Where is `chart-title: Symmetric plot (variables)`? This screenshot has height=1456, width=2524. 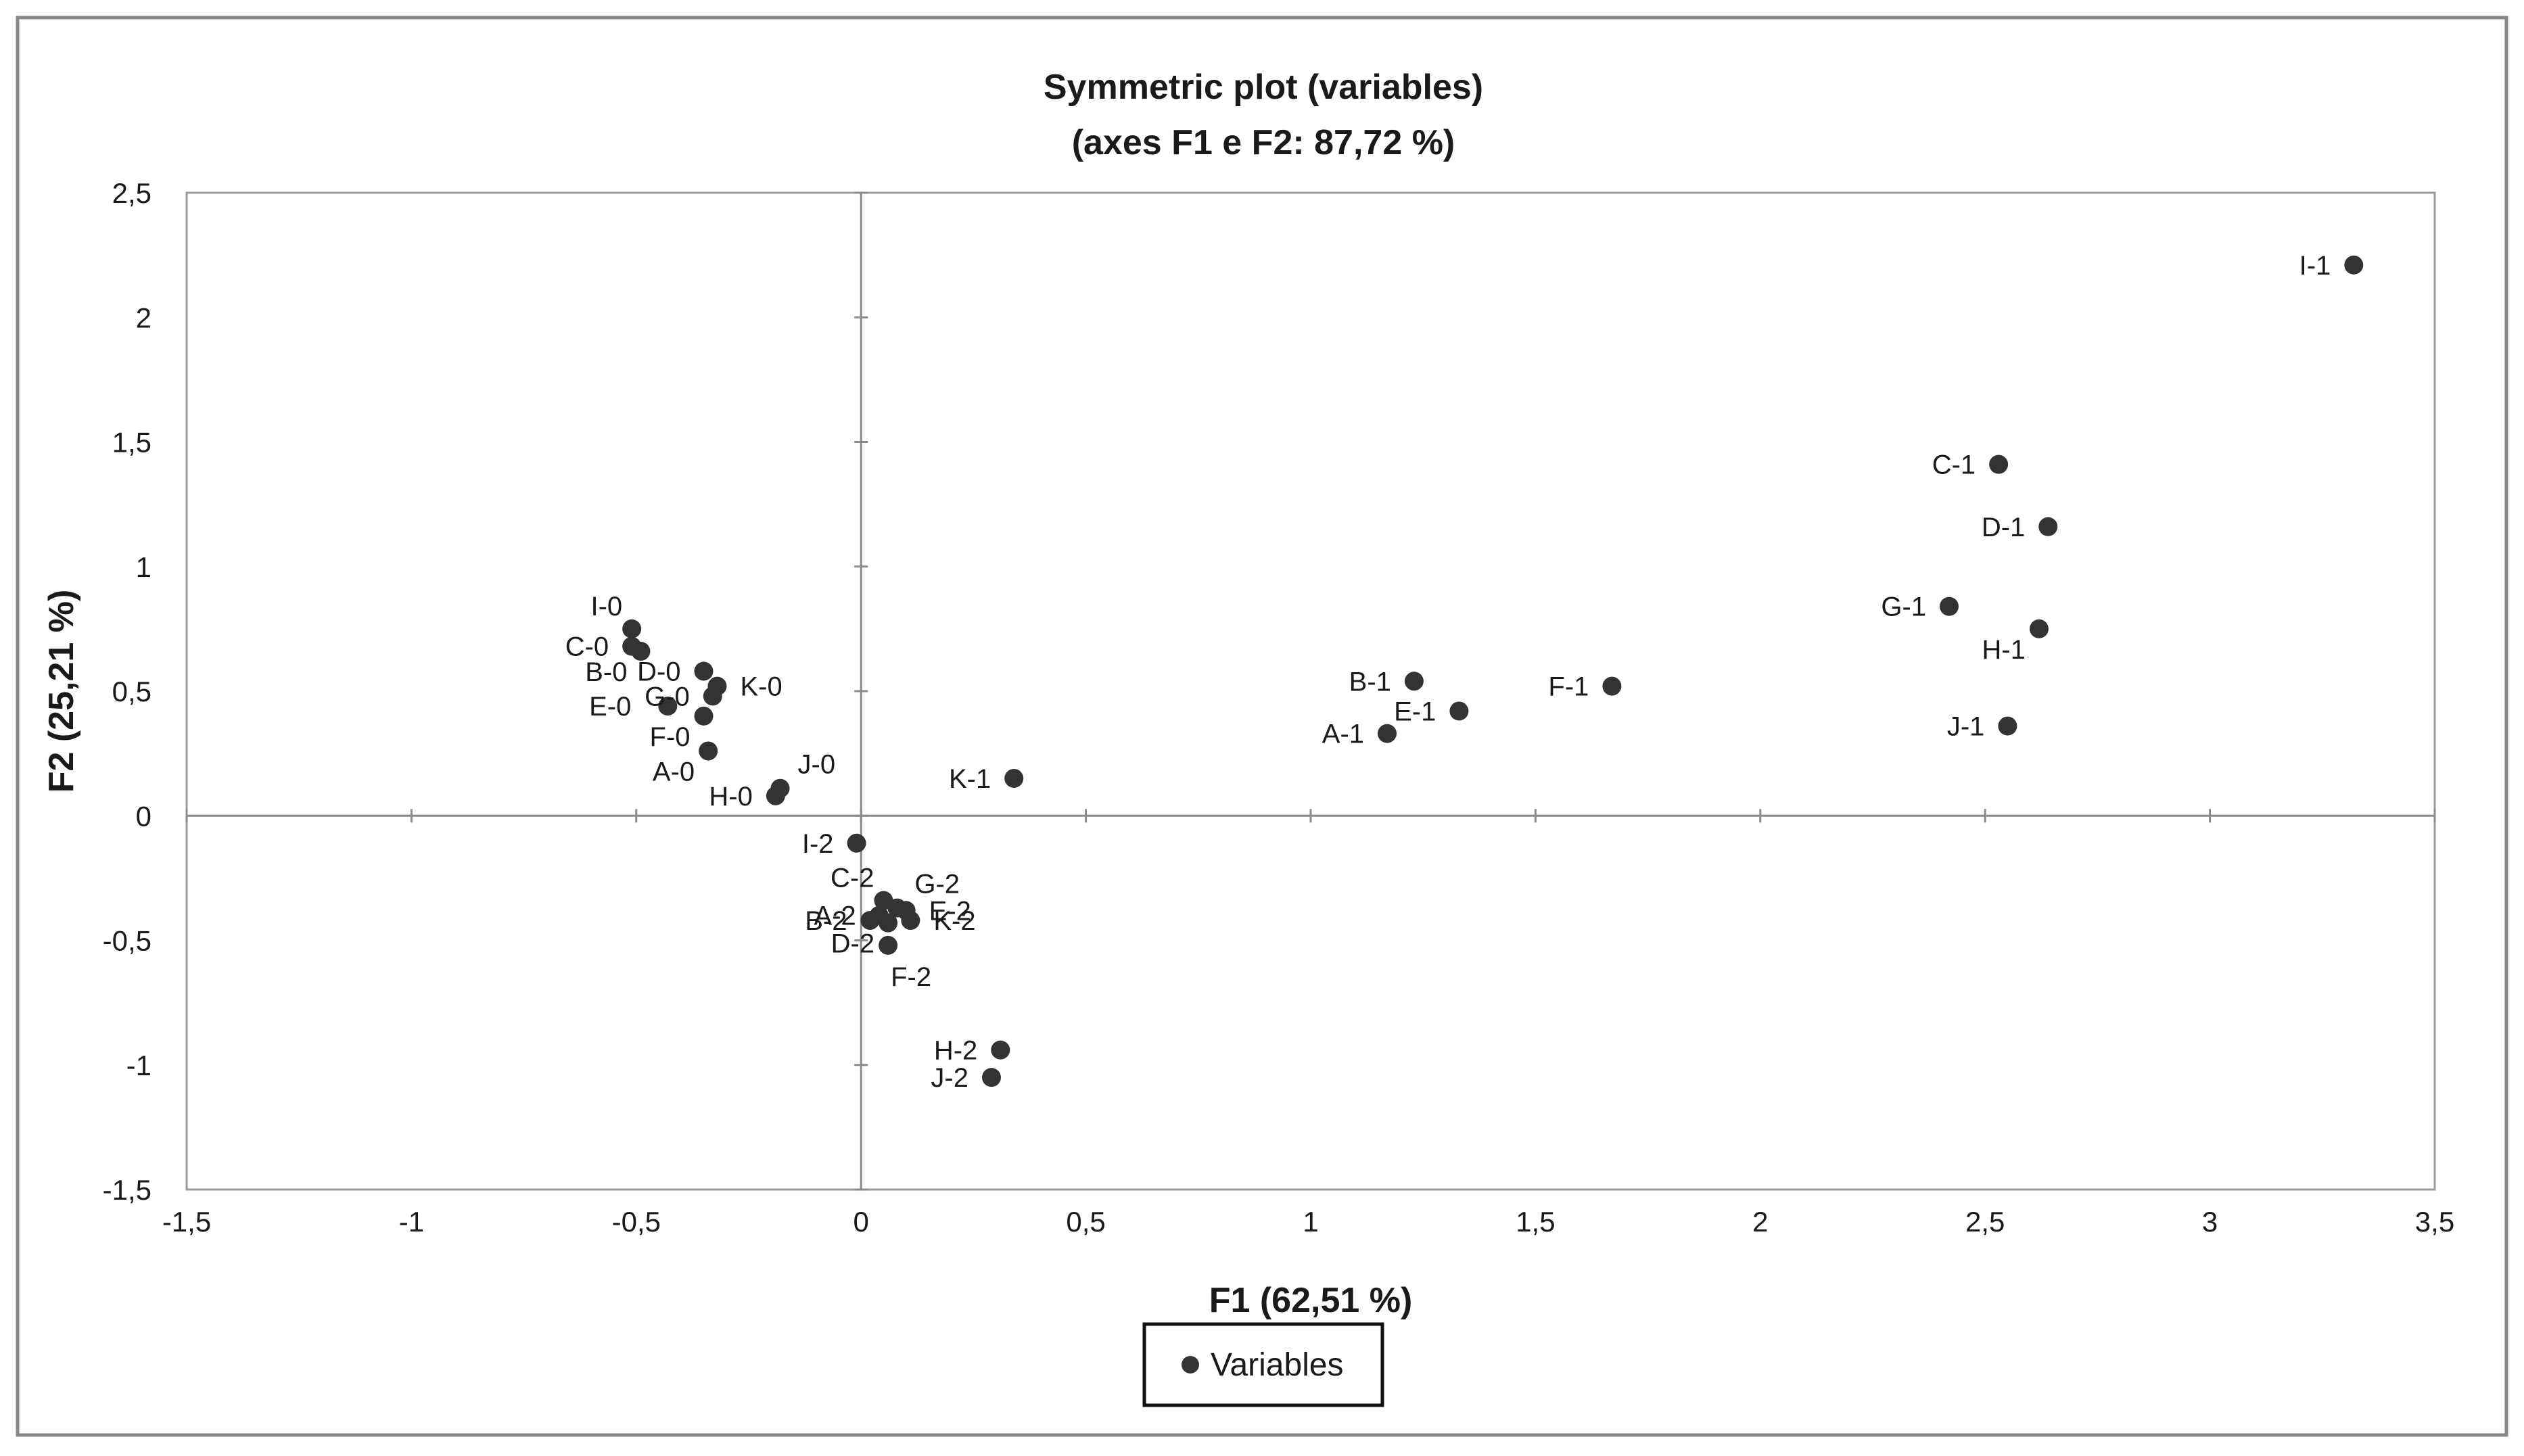
chart-title: Symmetric plot (variables) is located at coordinates (1263, 87).